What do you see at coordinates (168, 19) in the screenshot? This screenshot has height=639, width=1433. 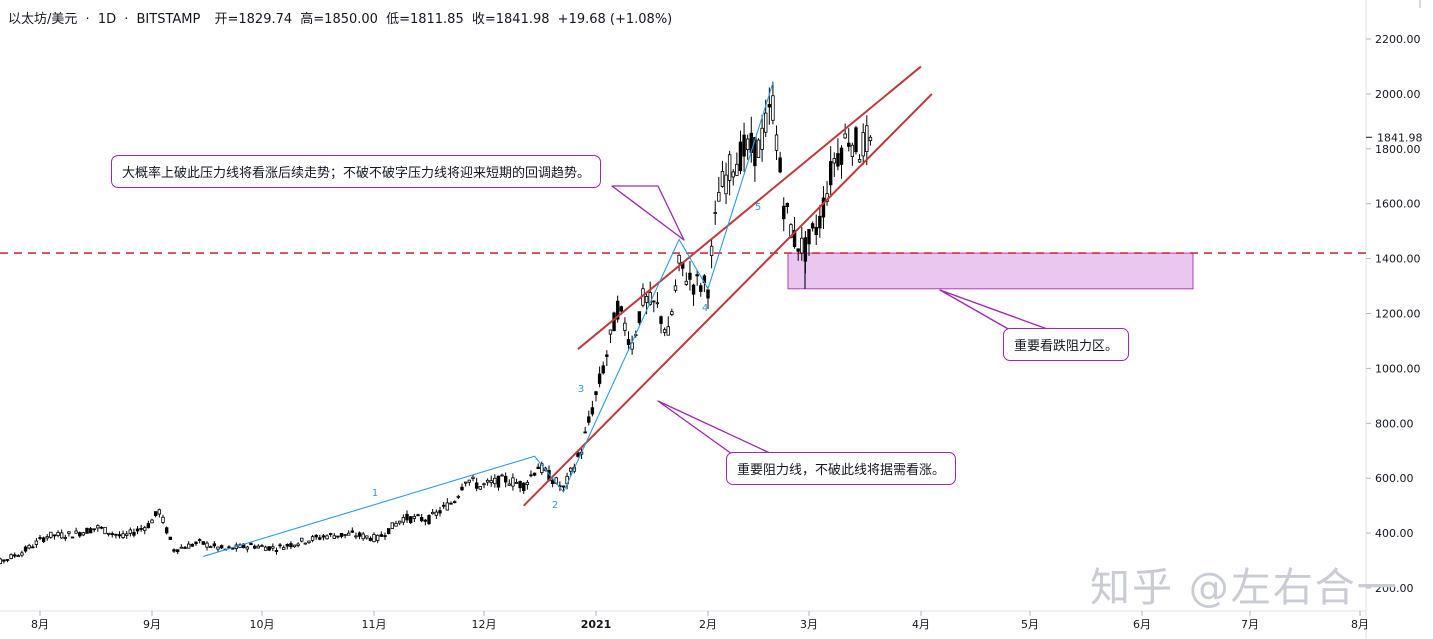 I see `exchange-label: BITSTAMP` at bounding box center [168, 19].